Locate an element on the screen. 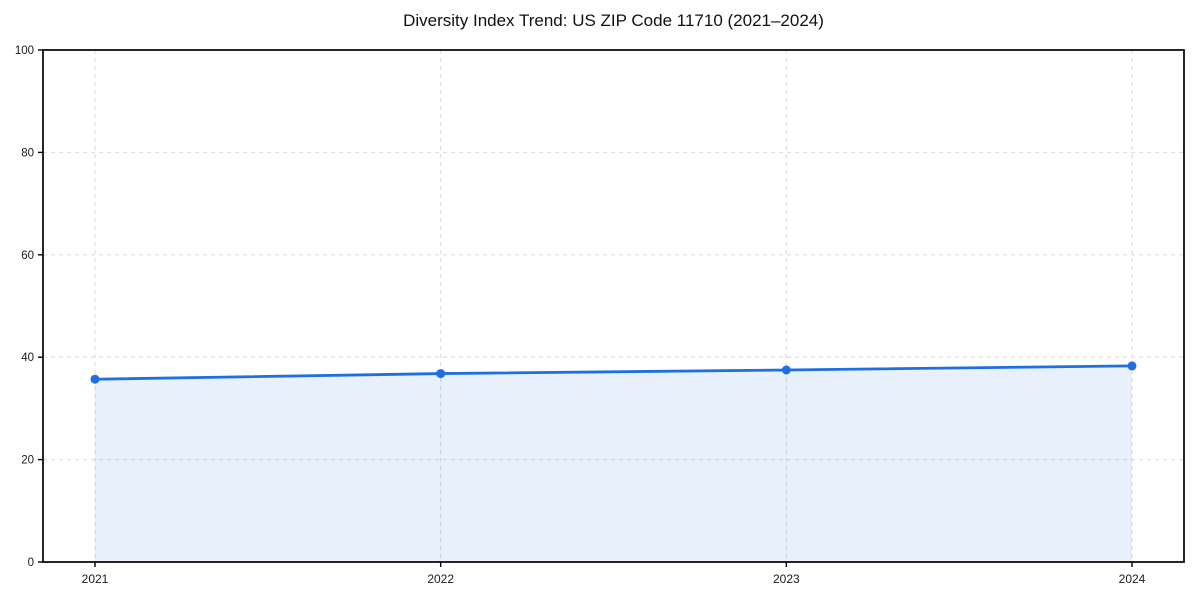  x-tick-label-2022: 2022 is located at coordinates (440, 579).